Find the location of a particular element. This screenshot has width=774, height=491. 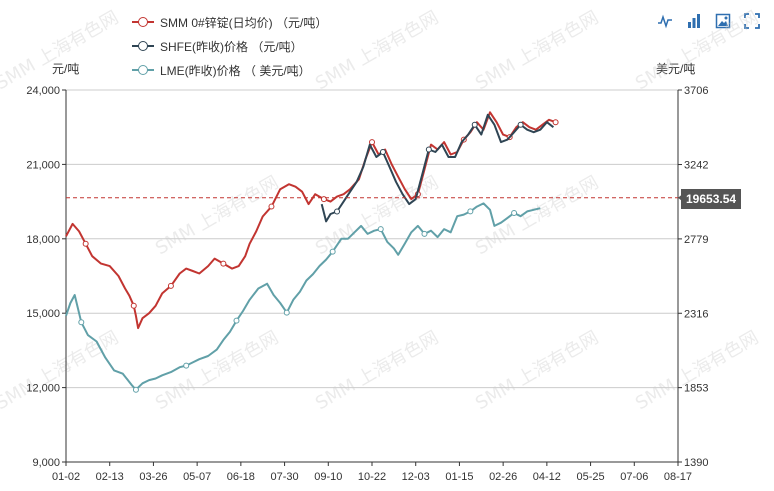

left-tick-label: 18,000 is located at coordinates (43, 240).